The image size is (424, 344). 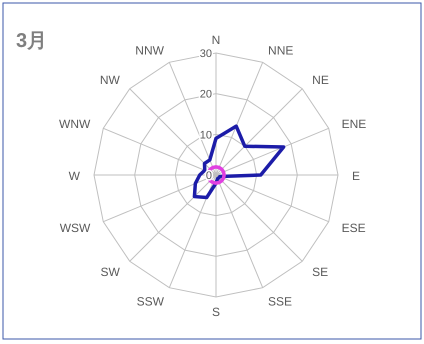 I want to click on spoke-label: SSW, so click(x=150, y=301).